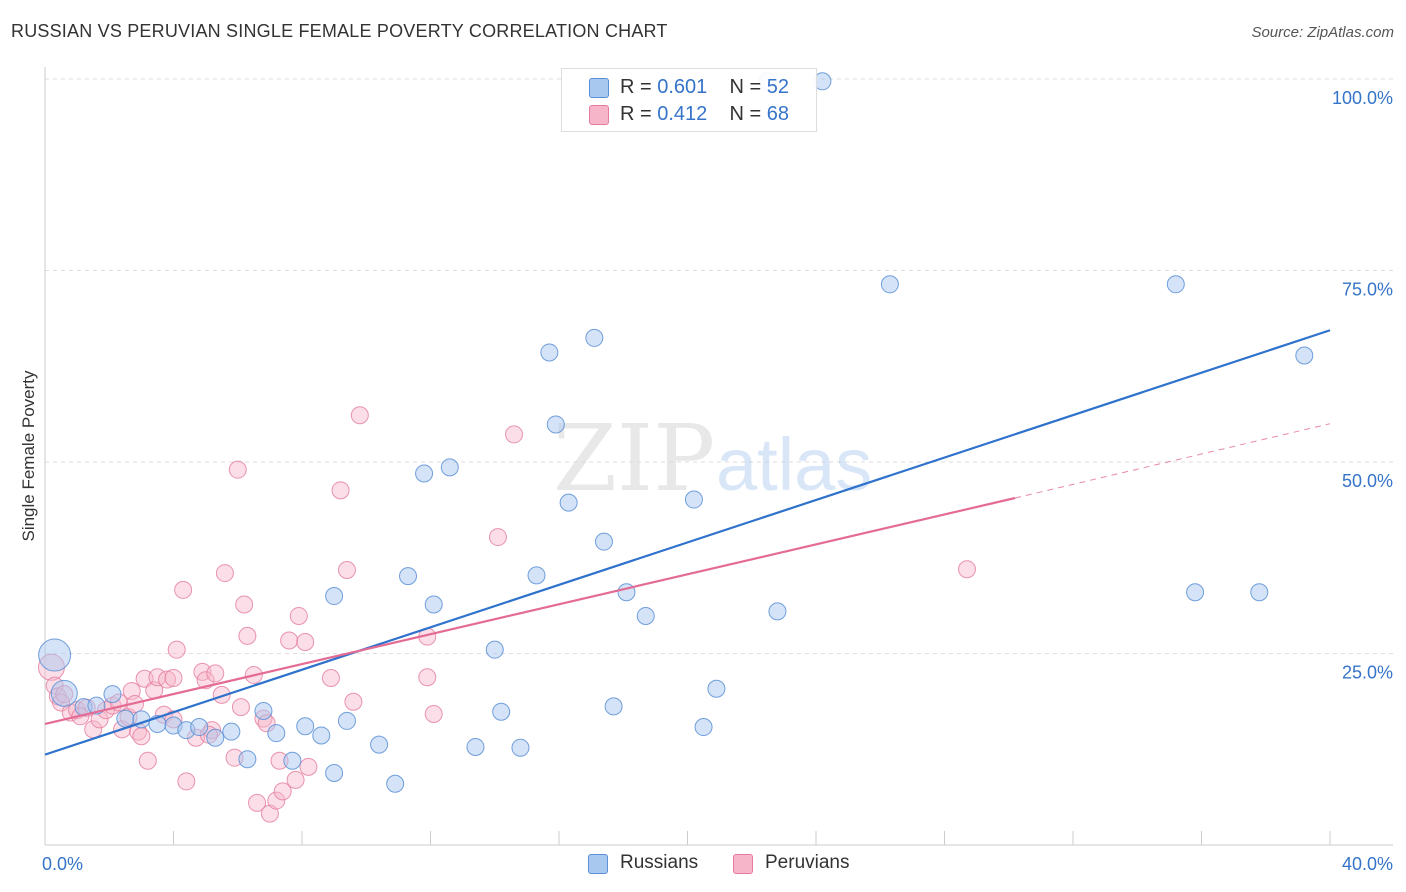 This screenshot has width=1406, height=892. I want to click on y-tick-label: 25.0%, so click(1367, 673).